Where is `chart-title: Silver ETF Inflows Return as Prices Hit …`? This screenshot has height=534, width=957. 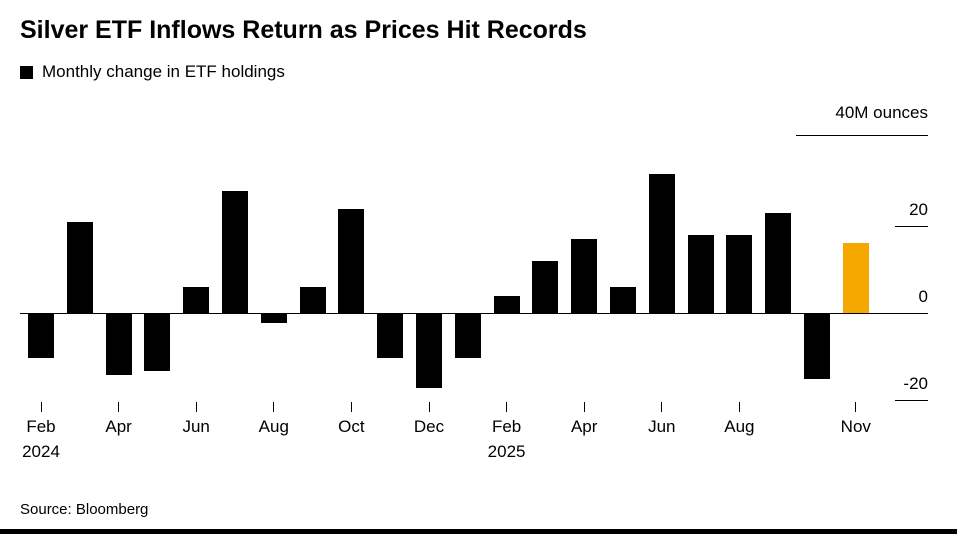 chart-title: Silver ETF Inflows Return as Prices Hit … is located at coordinates (303, 30).